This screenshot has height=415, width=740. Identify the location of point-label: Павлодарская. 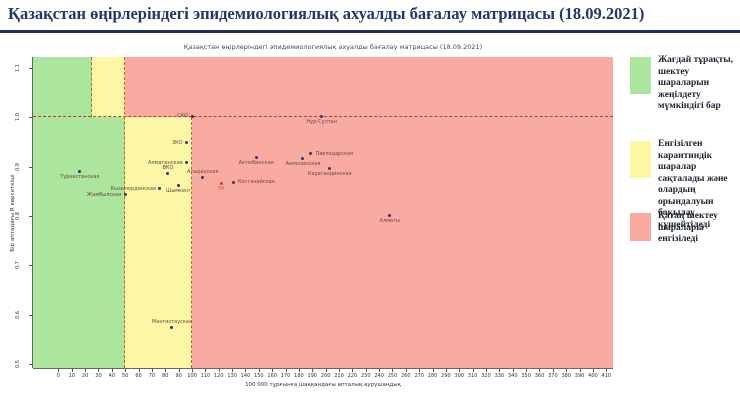
(334, 153).